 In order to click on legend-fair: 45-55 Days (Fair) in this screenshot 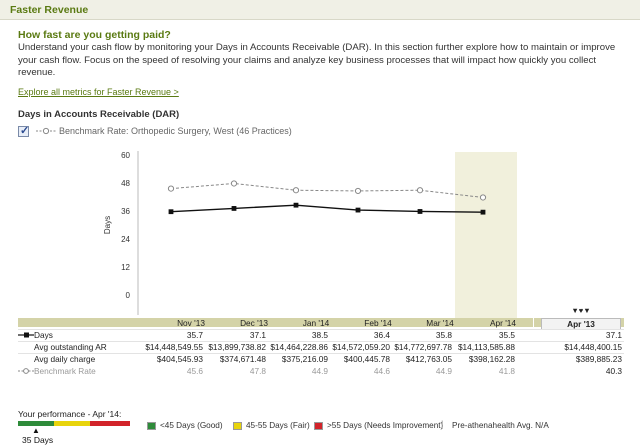, I will do `click(271, 425)`.